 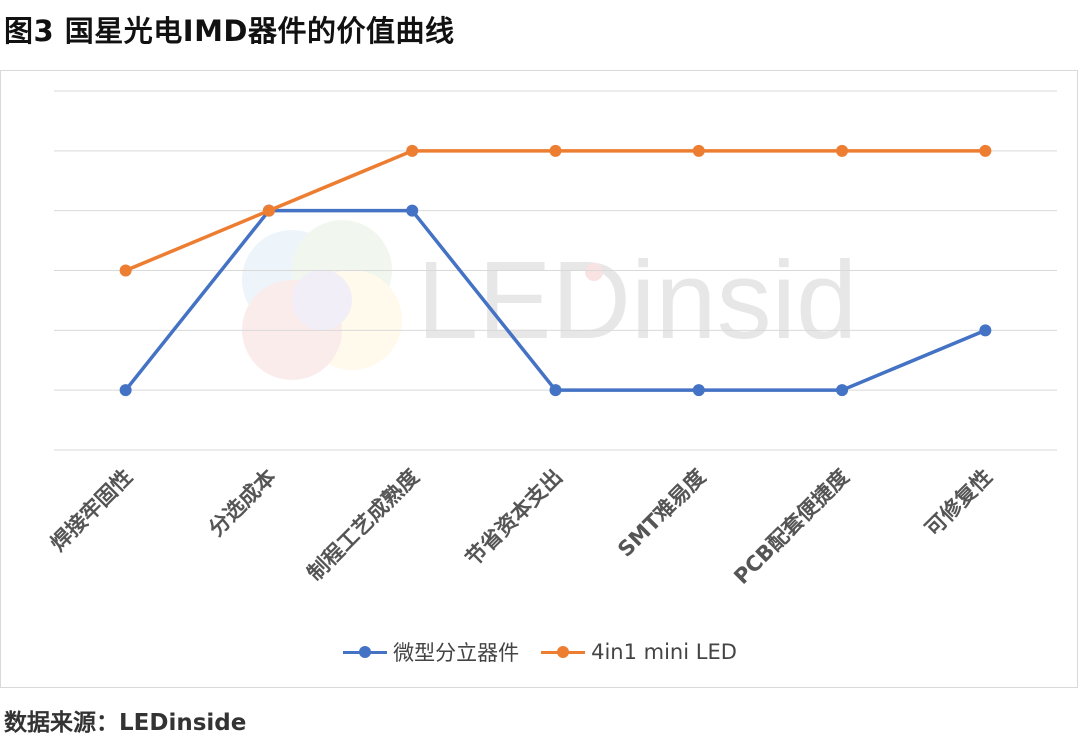 What do you see at coordinates (125, 723) in the screenshot?
I see `source-note: 数据来源：LEDinside` at bounding box center [125, 723].